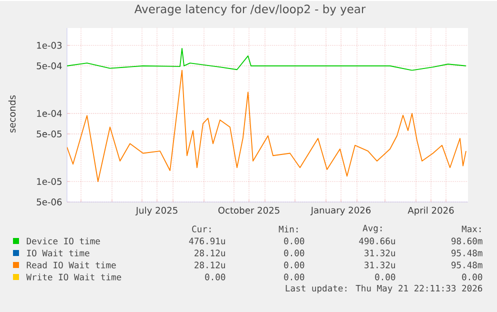 The image size is (497, 312). I want to click on y-tick-label: 1e-05, so click(49, 181).